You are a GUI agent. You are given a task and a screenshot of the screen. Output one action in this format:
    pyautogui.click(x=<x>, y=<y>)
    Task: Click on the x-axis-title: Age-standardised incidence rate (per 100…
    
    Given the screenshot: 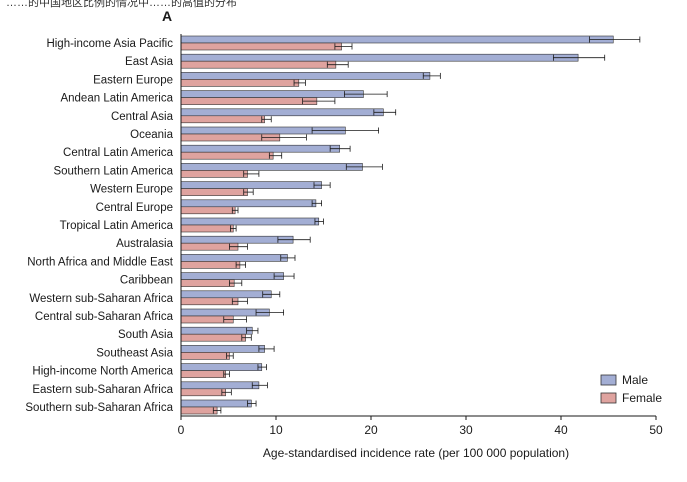 What is the action you would take?
    pyautogui.click(x=416, y=453)
    